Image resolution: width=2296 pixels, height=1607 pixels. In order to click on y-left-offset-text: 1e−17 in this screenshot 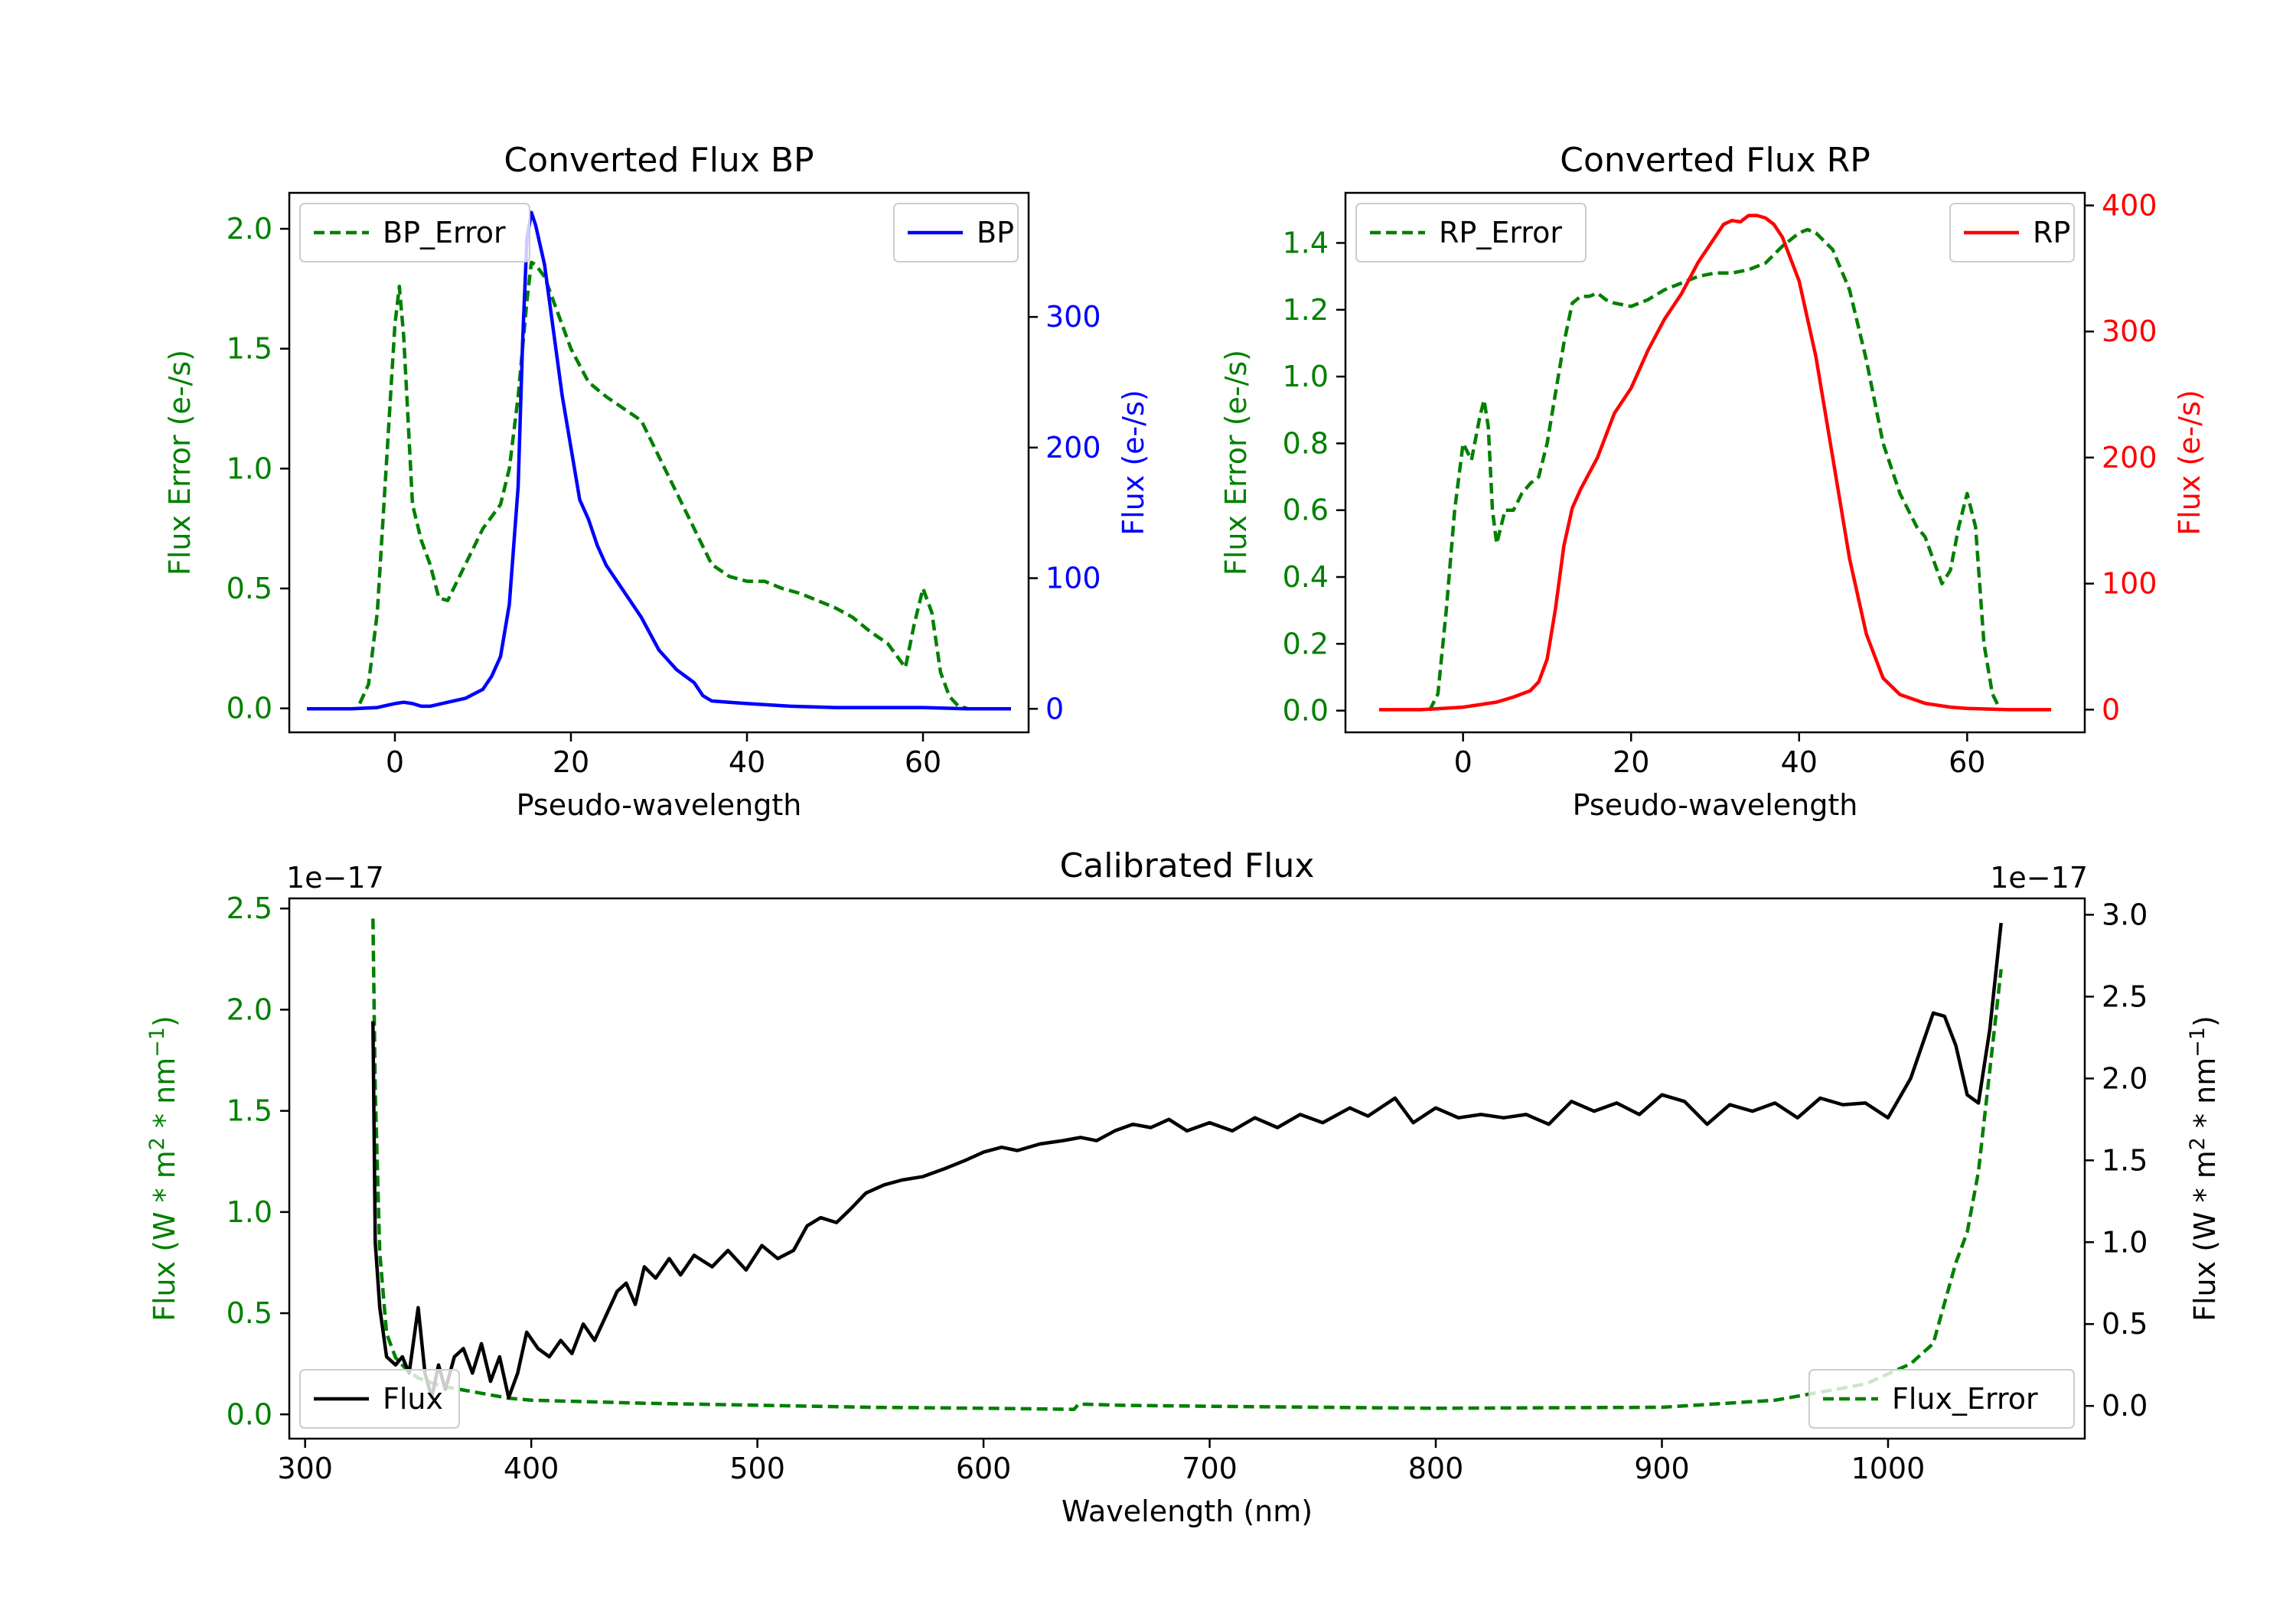, I will do `click(335, 878)`.